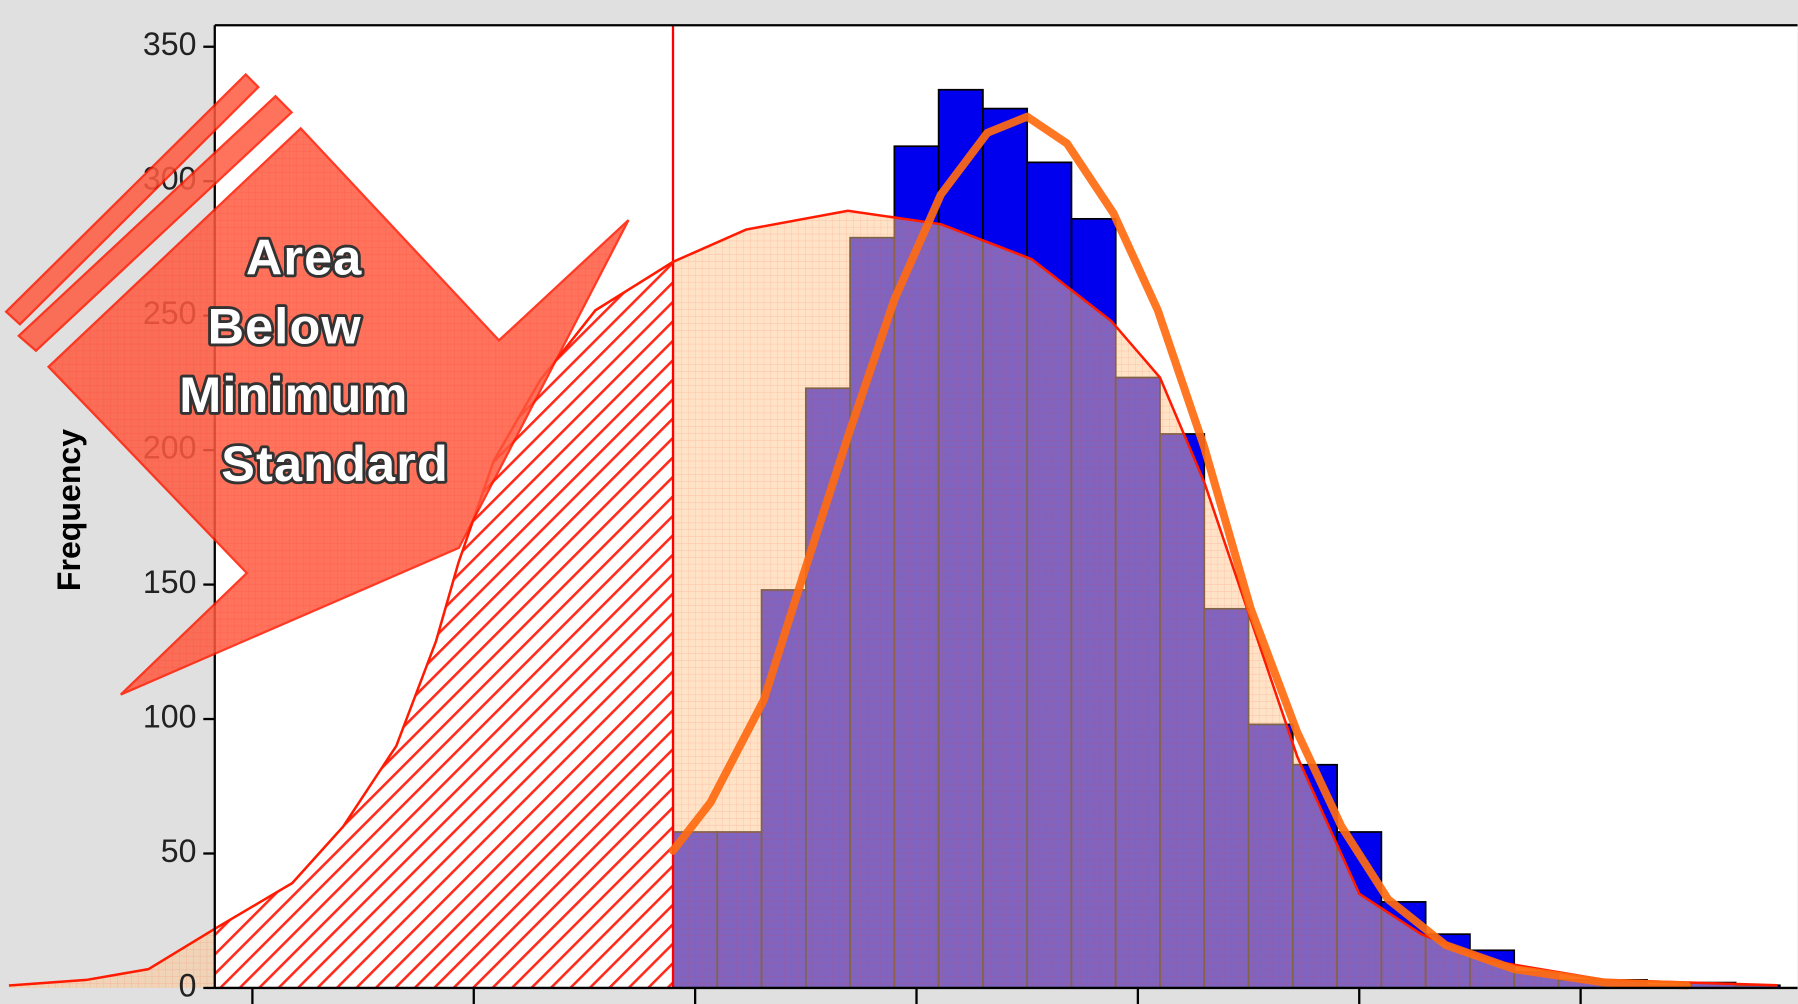 This screenshot has height=1004, width=1798. What do you see at coordinates (170, 582) in the screenshot?
I see `y-tick-label: 150` at bounding box center [170, 582].